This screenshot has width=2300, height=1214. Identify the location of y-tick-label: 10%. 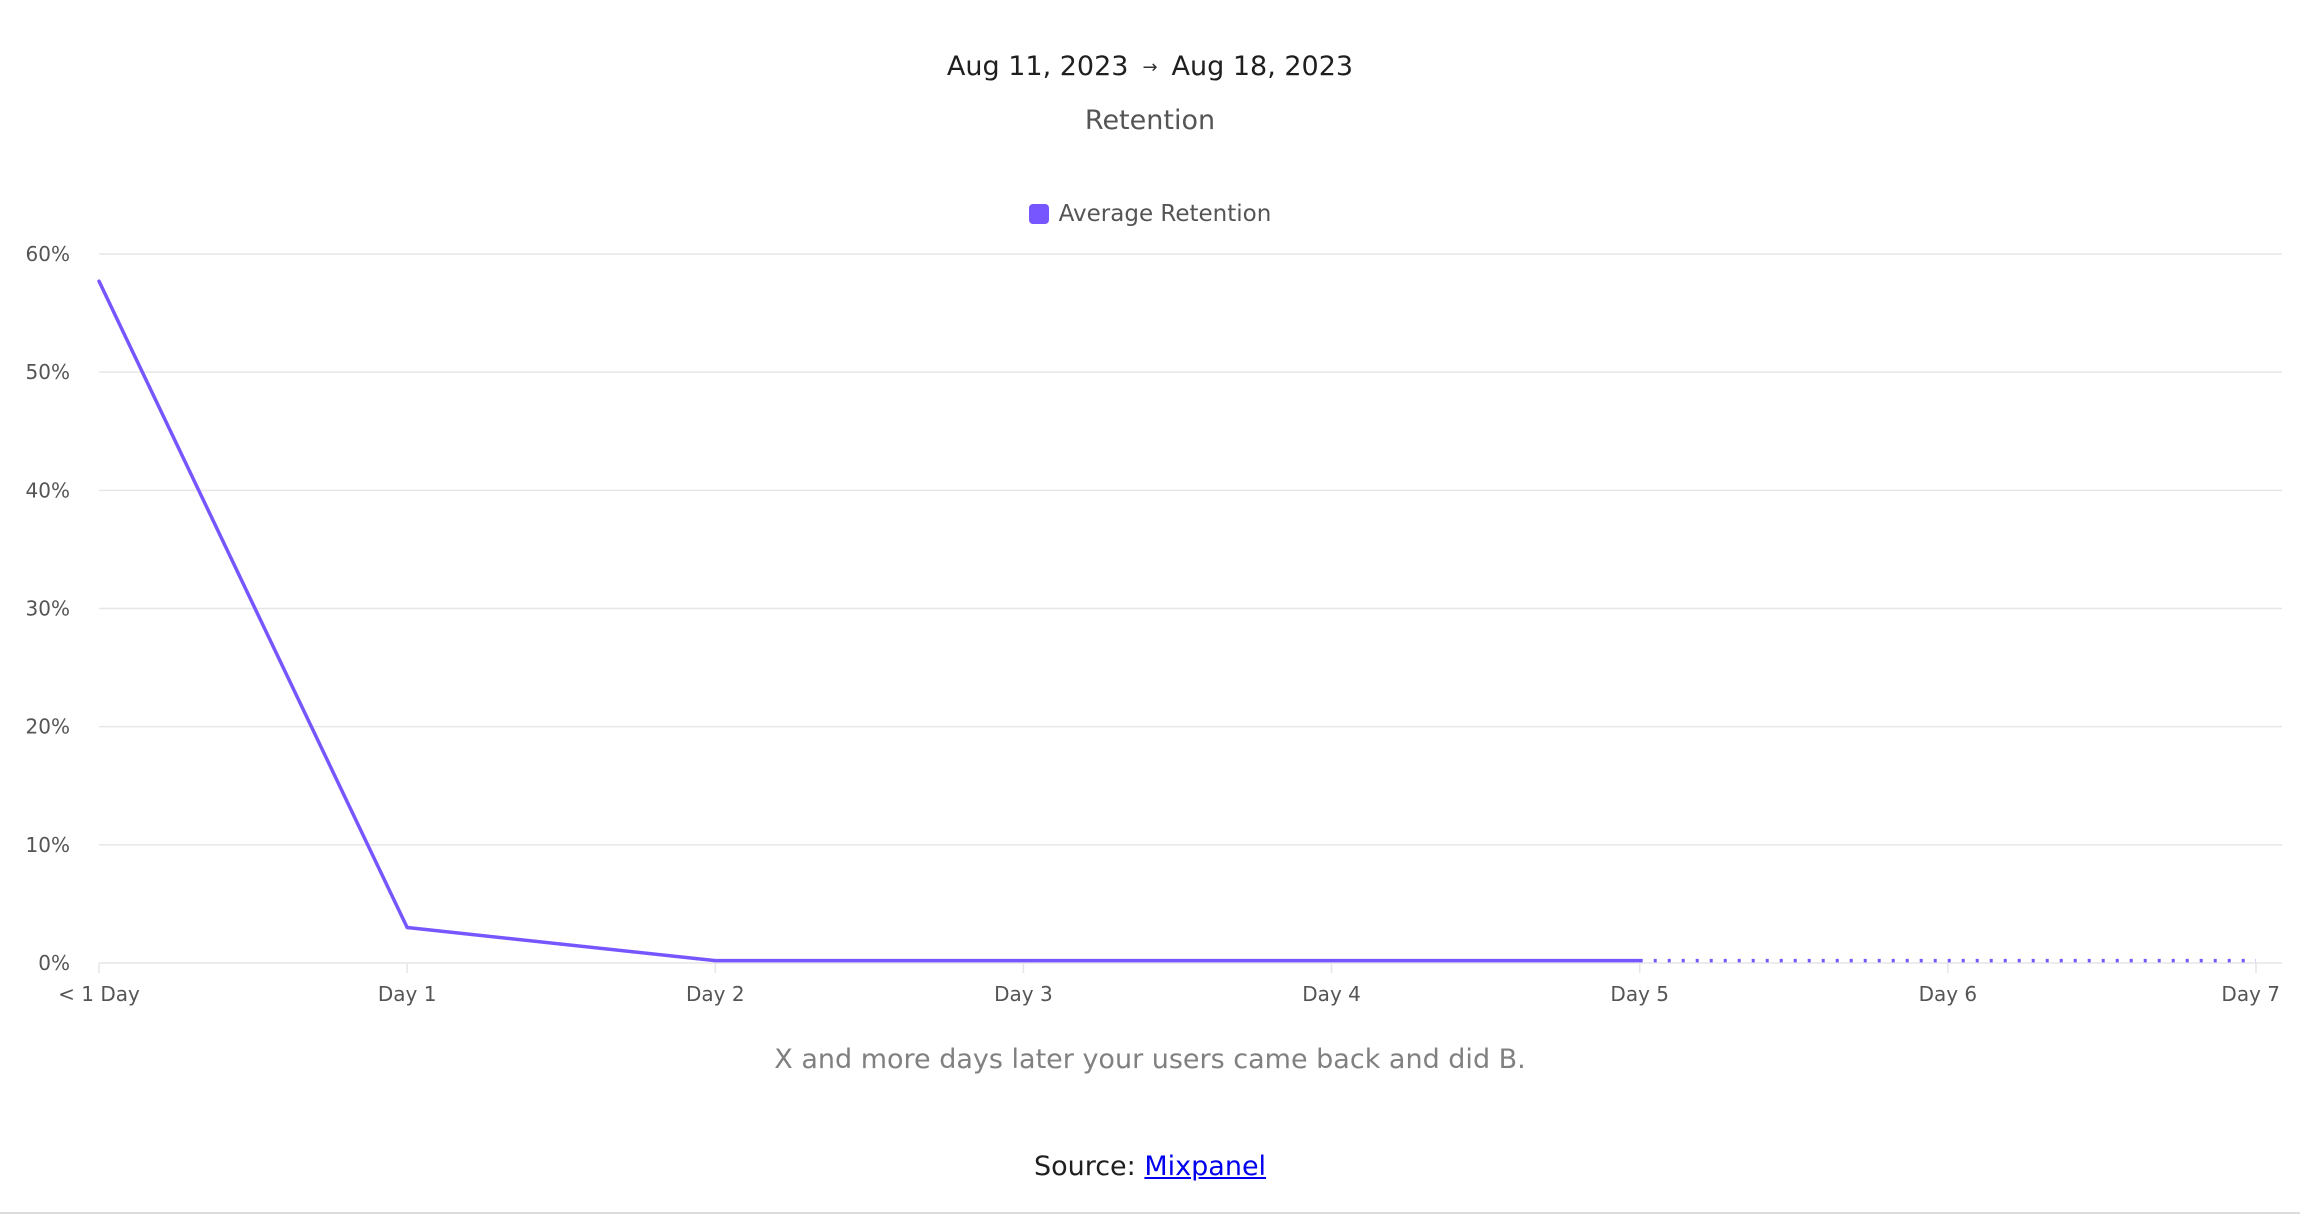
(48, 845).